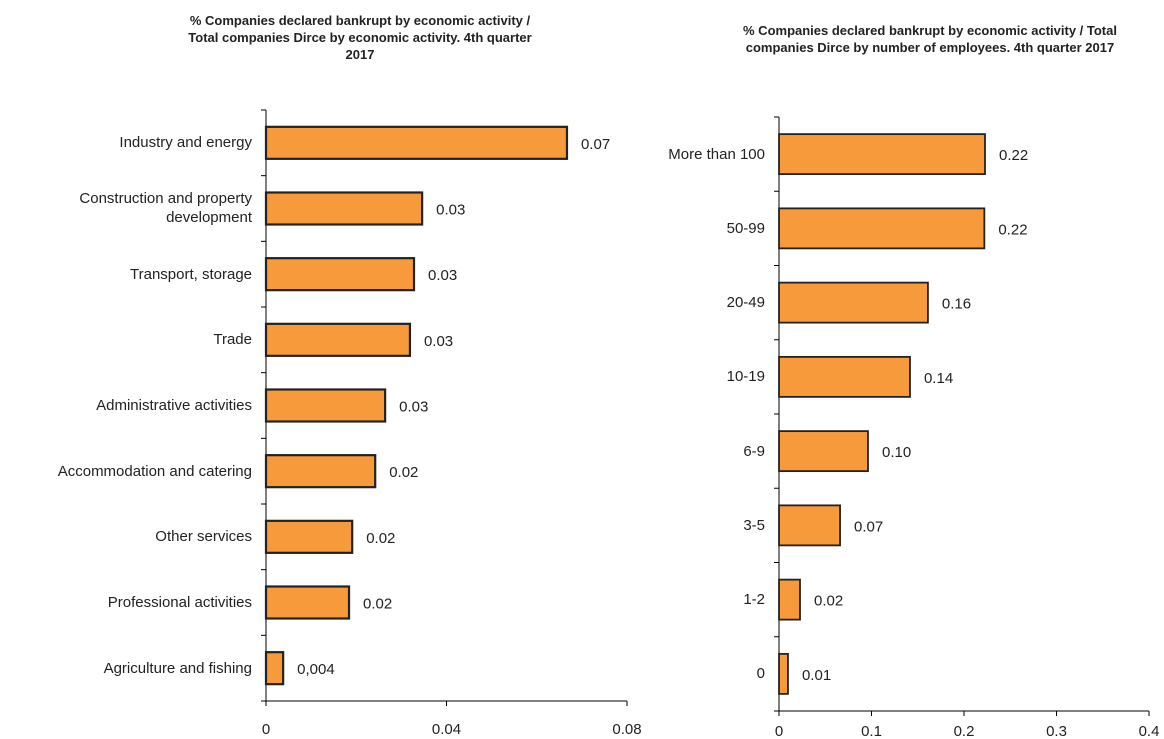  Describe the element at coordinates (754, 600) in the screenshot. I see `category-label: 1-2` at that location.